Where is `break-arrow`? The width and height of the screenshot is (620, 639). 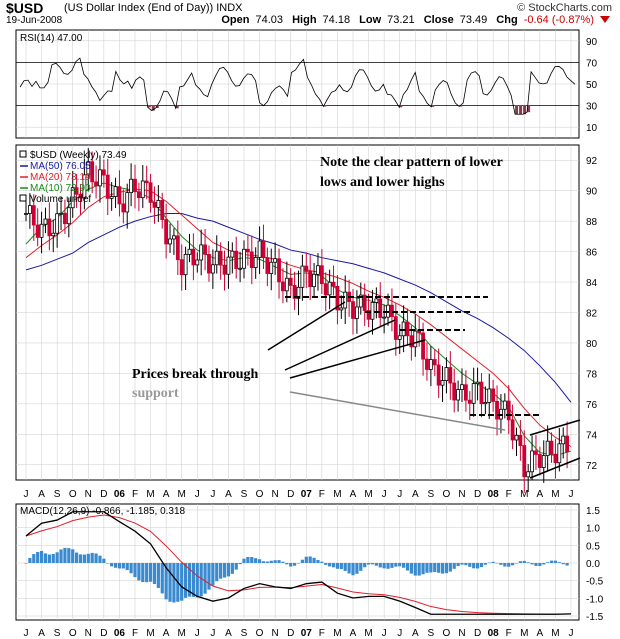
break-arrow is located at coordinates (306, 326).